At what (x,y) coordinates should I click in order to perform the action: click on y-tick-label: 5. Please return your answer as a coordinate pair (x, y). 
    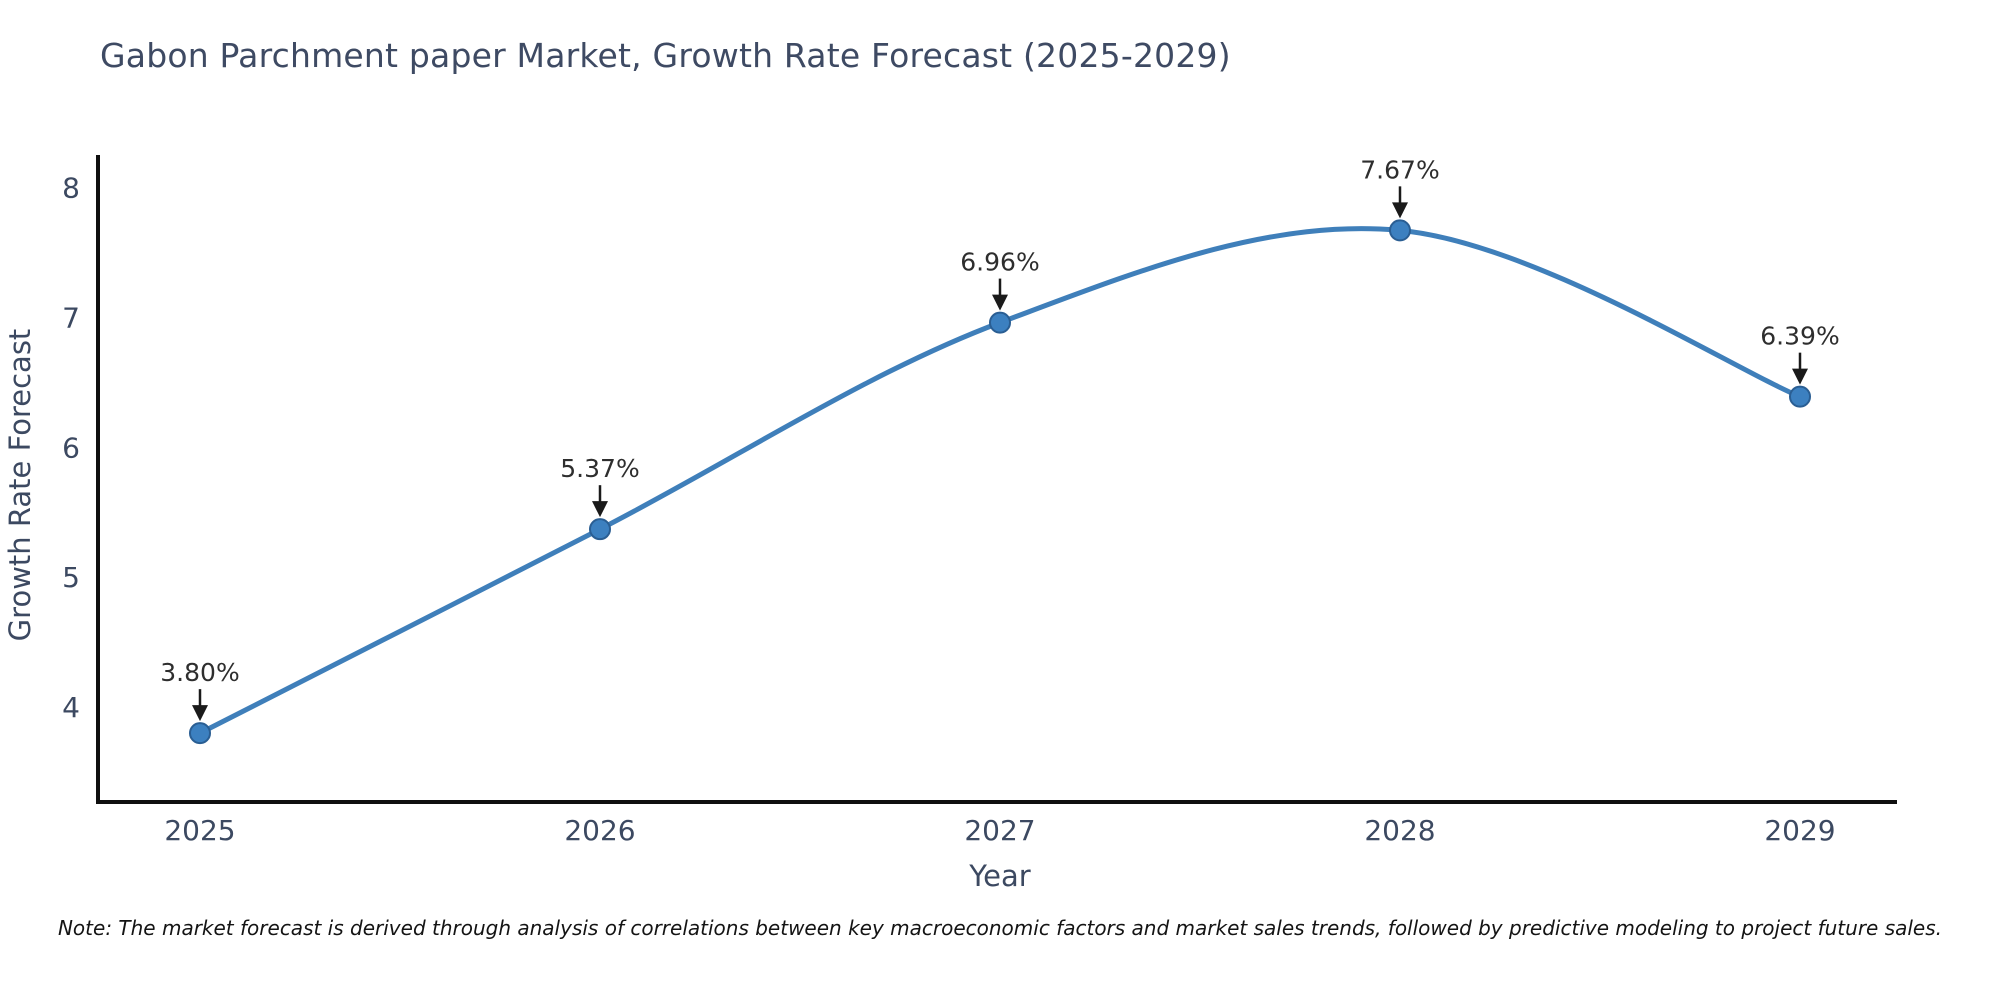
    Looking at the image, I should click on (71, 577).